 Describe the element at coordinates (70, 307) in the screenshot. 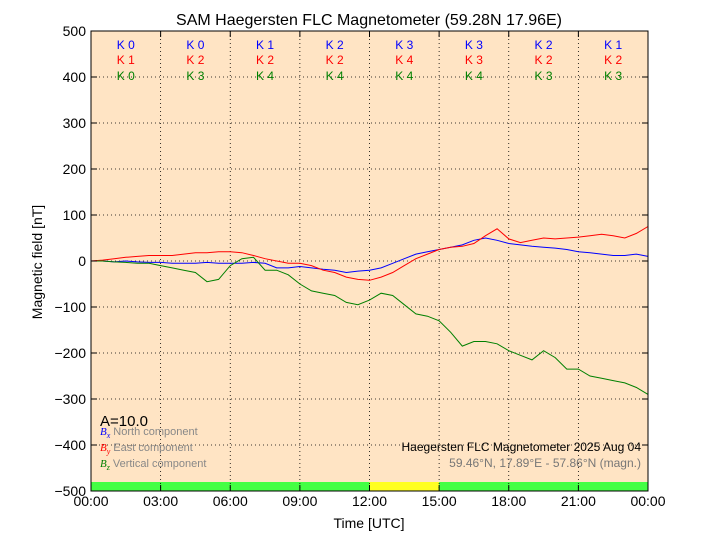

I see `y-tick-label: −100` at that location.